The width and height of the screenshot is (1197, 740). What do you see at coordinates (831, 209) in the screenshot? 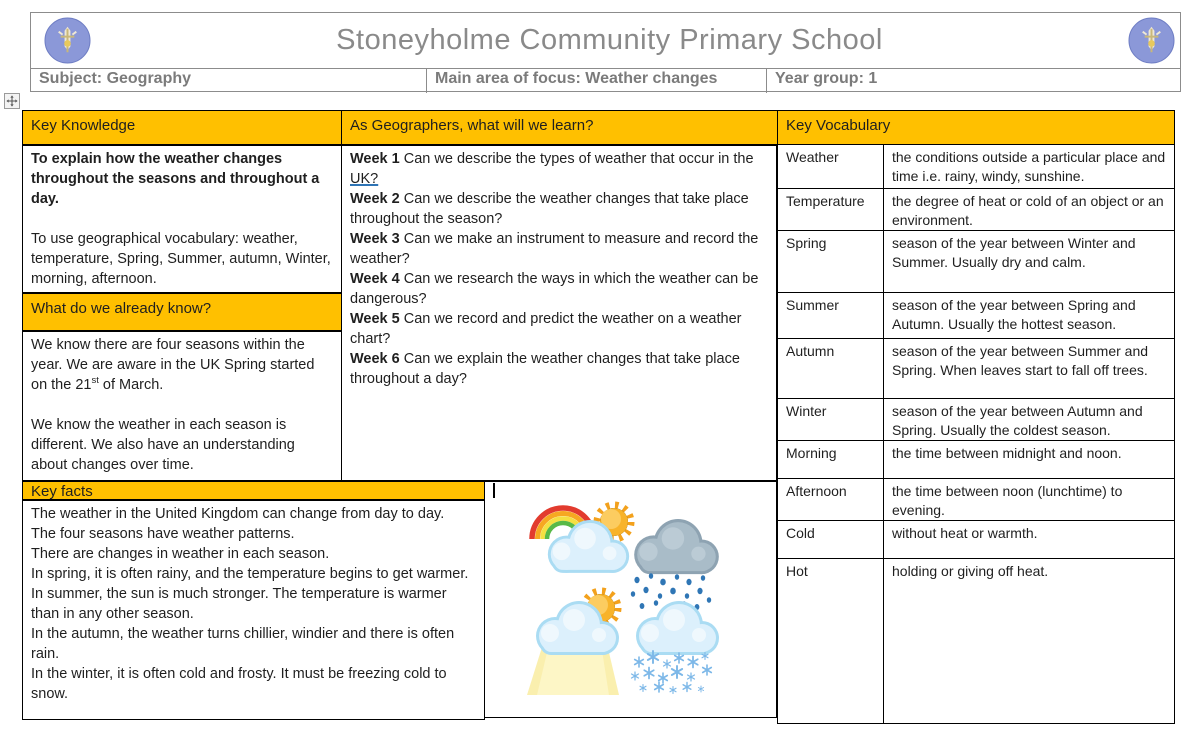
I see `vocab-term: Temperature` at bounding box center [831, 209].